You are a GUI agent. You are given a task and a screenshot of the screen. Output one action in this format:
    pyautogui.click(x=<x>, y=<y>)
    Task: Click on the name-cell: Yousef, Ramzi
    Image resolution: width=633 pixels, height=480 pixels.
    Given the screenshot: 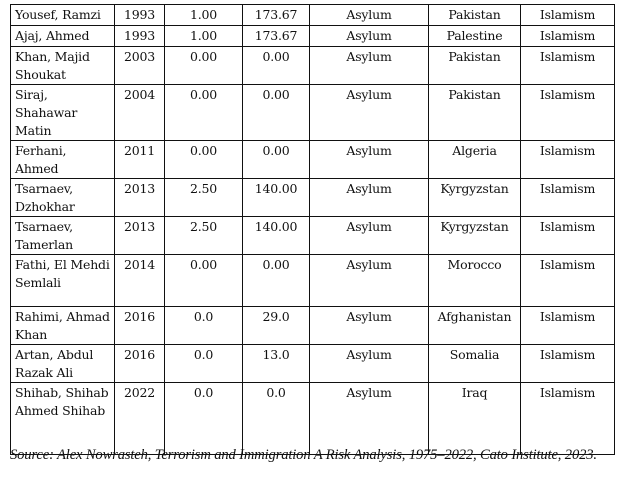 What is the action you would take?
    pyautogui.click(x=62, y=15)
    